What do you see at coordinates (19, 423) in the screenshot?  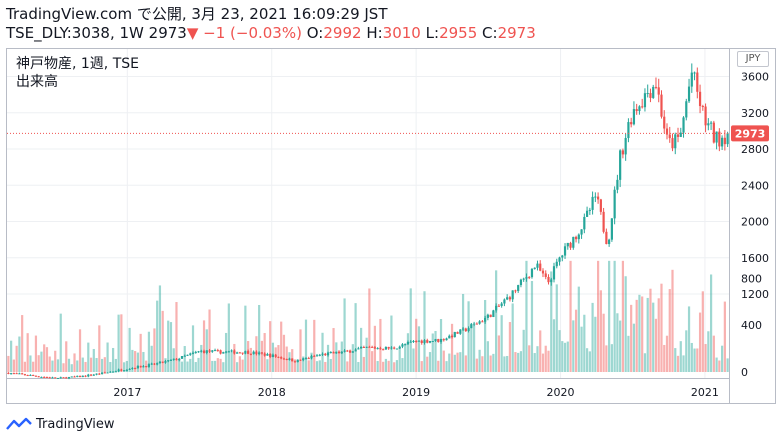 I see `tradingview-logo-icon` at bounding box center [19, 423].